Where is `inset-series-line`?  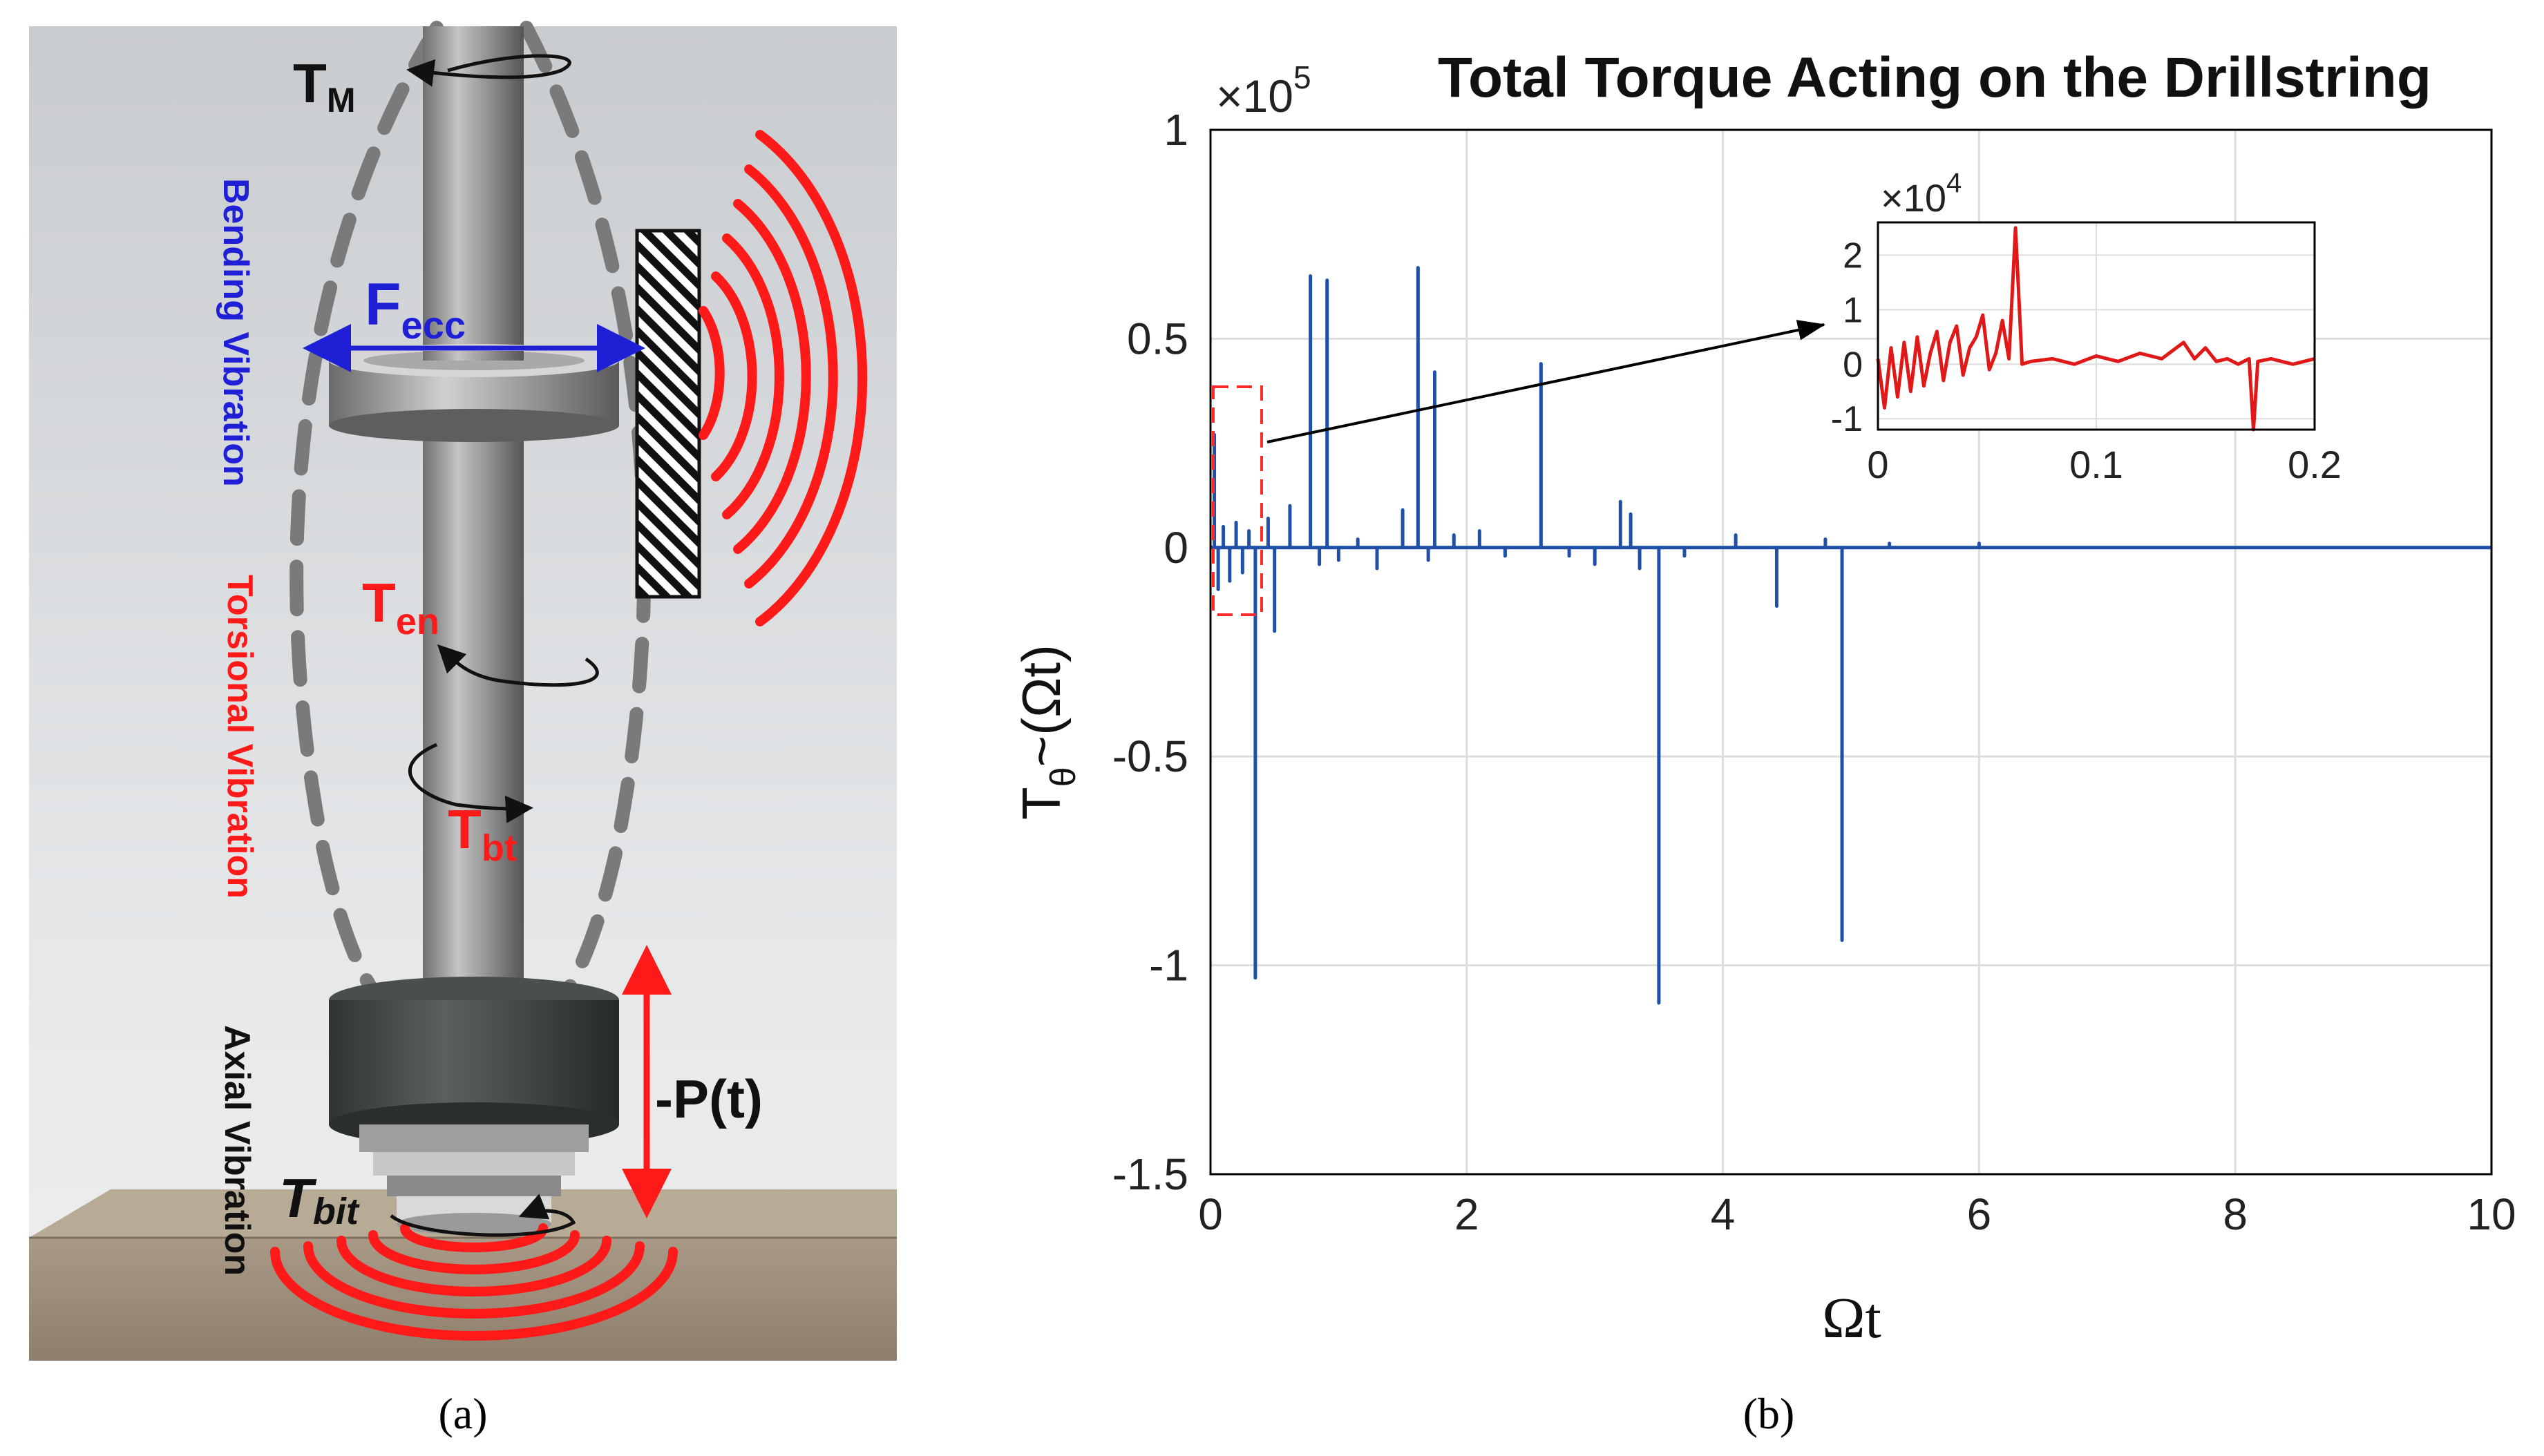 inset-series-line is located at coordinates (2096, 329).